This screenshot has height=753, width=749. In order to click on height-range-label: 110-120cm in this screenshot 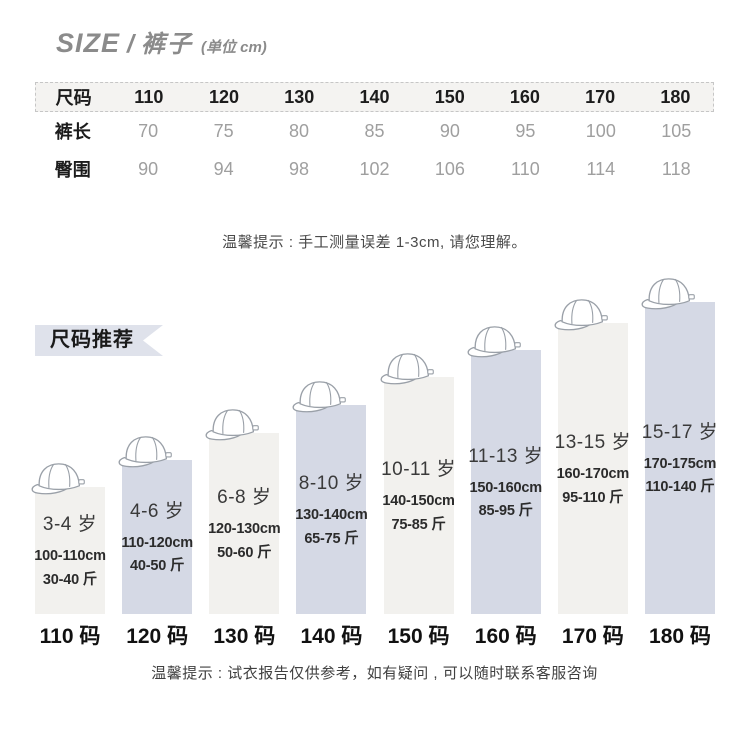, I will do `click(157, 542)`.